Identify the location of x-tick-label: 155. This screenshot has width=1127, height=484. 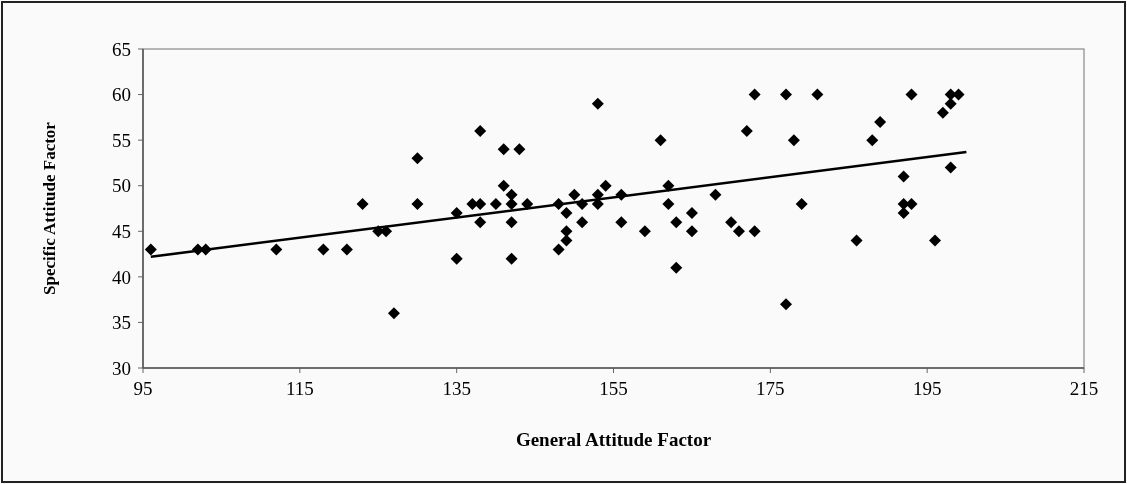
(613, 388).